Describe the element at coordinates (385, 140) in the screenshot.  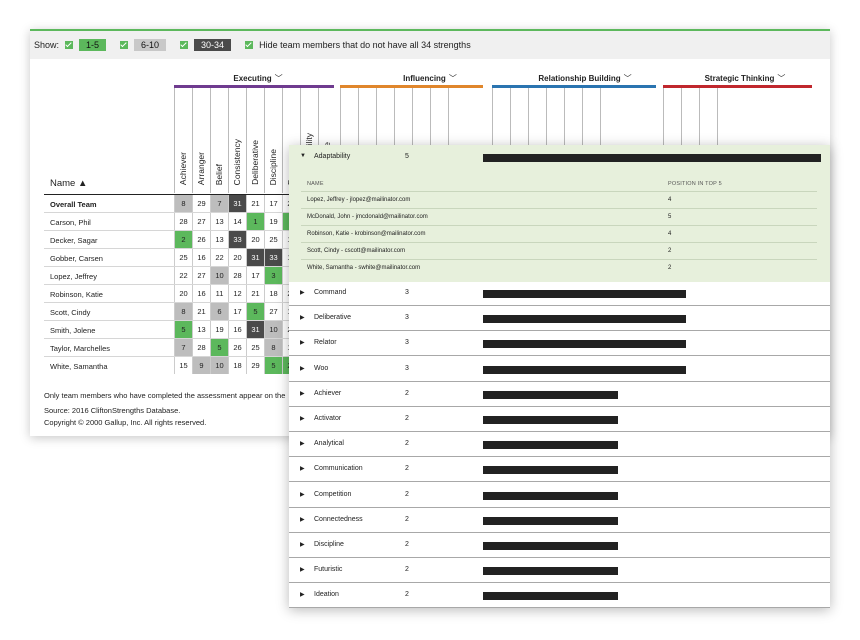
I see `strength-column-header: nication` at that location.